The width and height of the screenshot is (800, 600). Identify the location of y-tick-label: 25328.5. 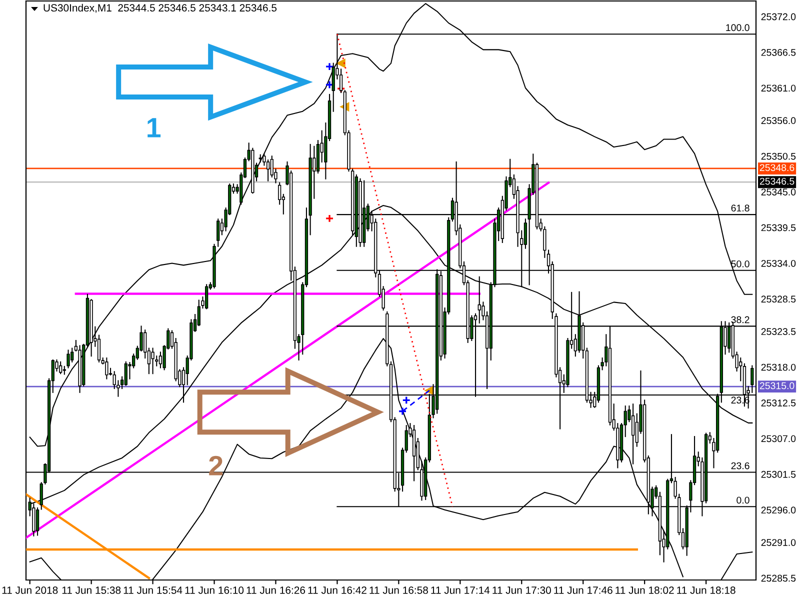
(778, 299).